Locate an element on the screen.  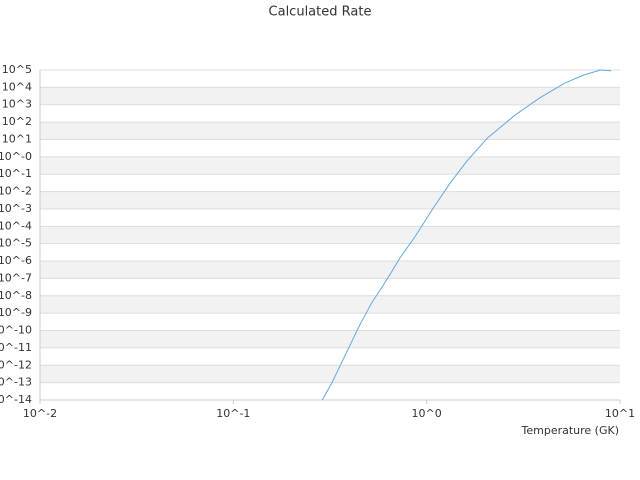
y-tick-label: 10^4 is located at coordinates (17, 86).